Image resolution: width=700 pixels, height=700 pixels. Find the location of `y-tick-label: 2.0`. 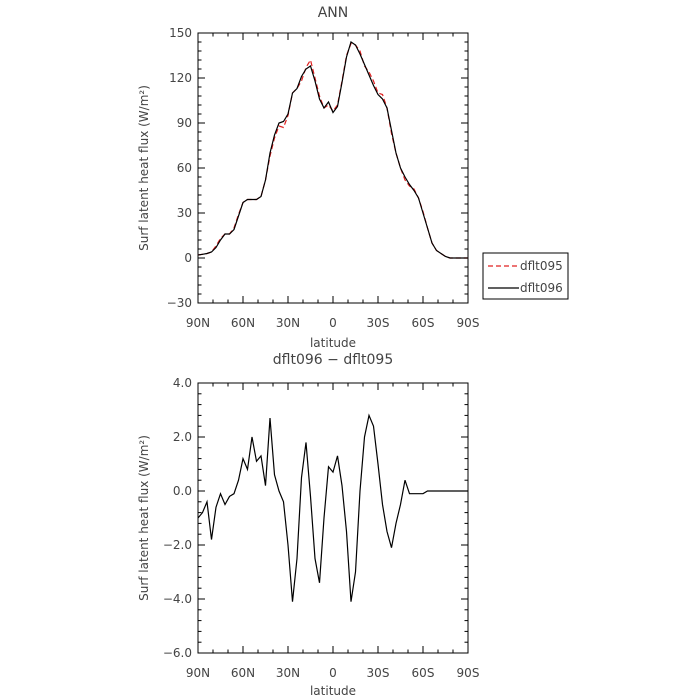

y-tick-label: 2.0 is located at coordinates (182, 437).